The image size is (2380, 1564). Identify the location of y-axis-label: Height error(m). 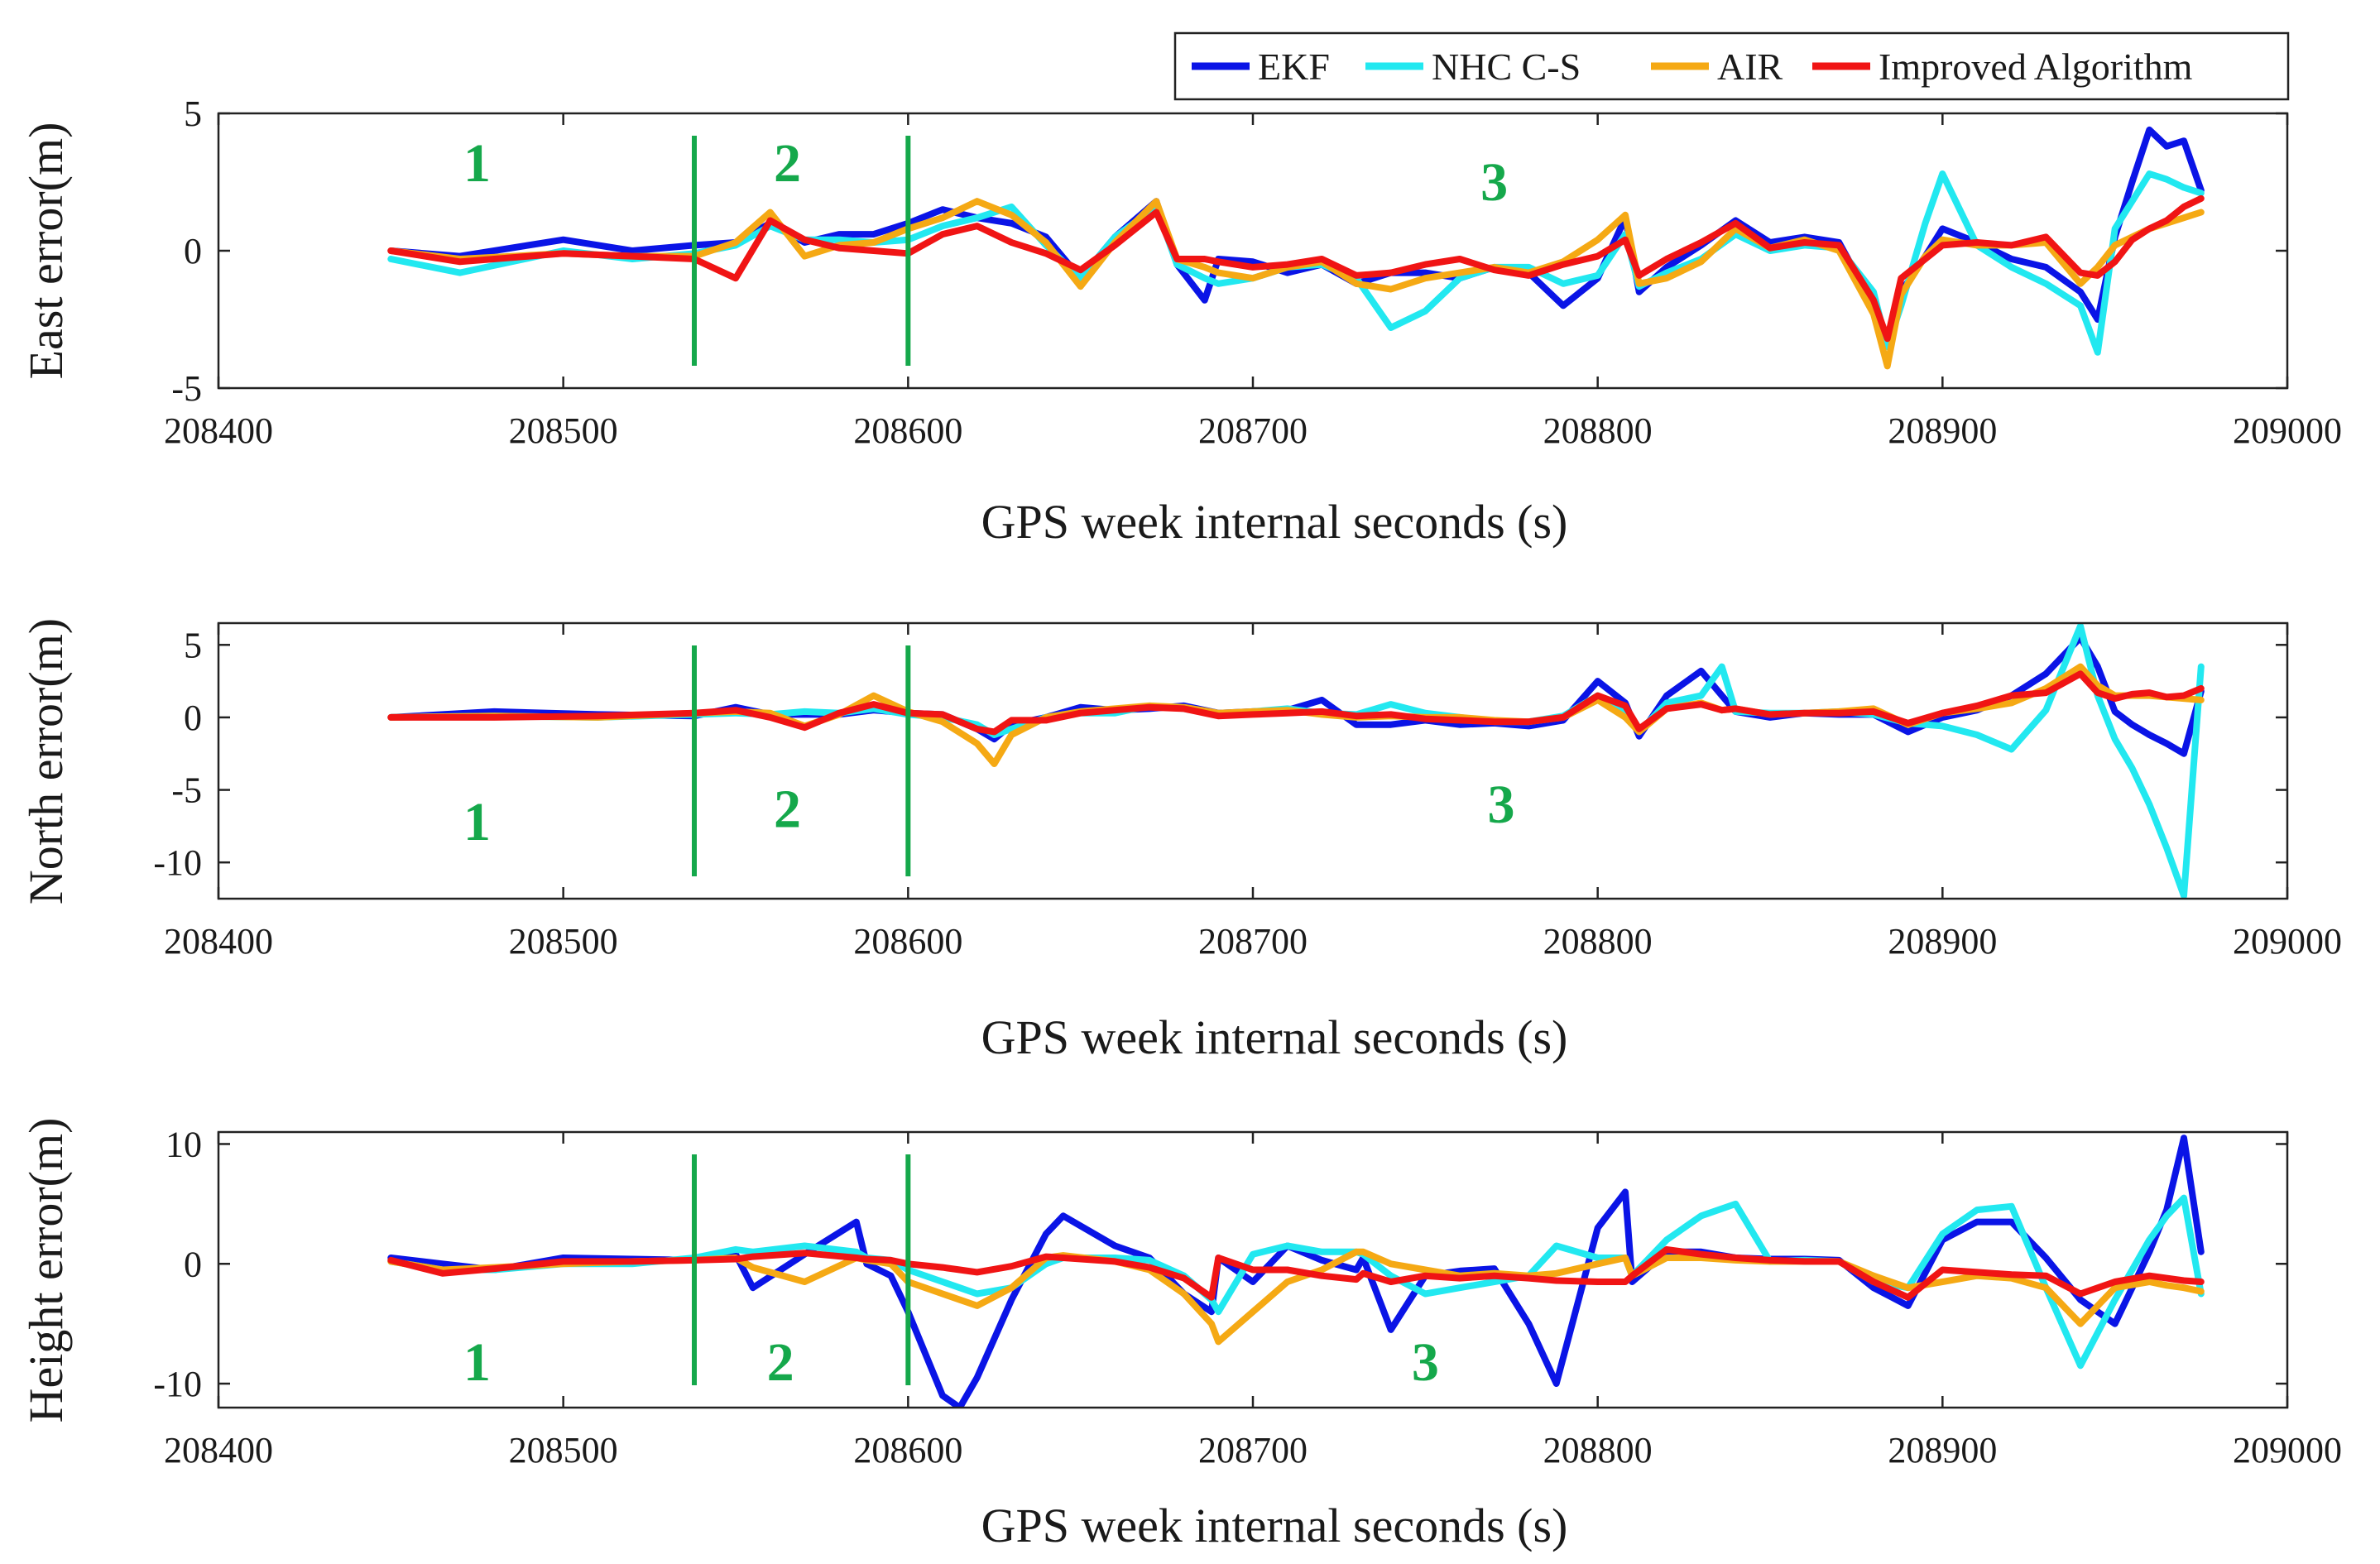
(46, 1271).